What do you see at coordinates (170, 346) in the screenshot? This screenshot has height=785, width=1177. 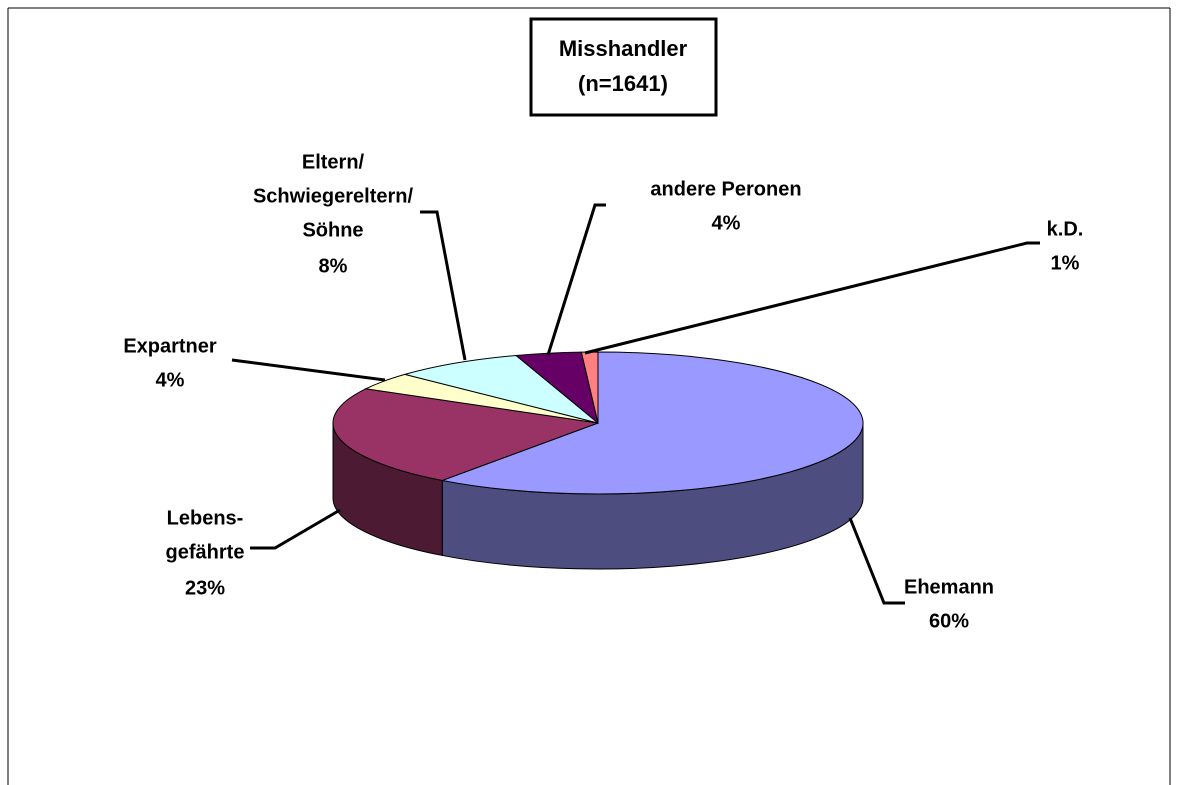 I see `slice-label: Expartner` at bounding box center [170, 346].